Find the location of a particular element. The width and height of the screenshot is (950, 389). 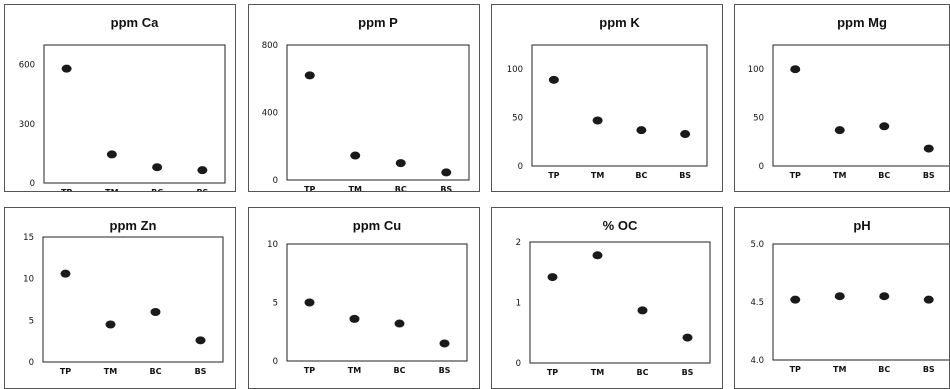

chart-title: ppm Ca is located at coordinates (135, 22).